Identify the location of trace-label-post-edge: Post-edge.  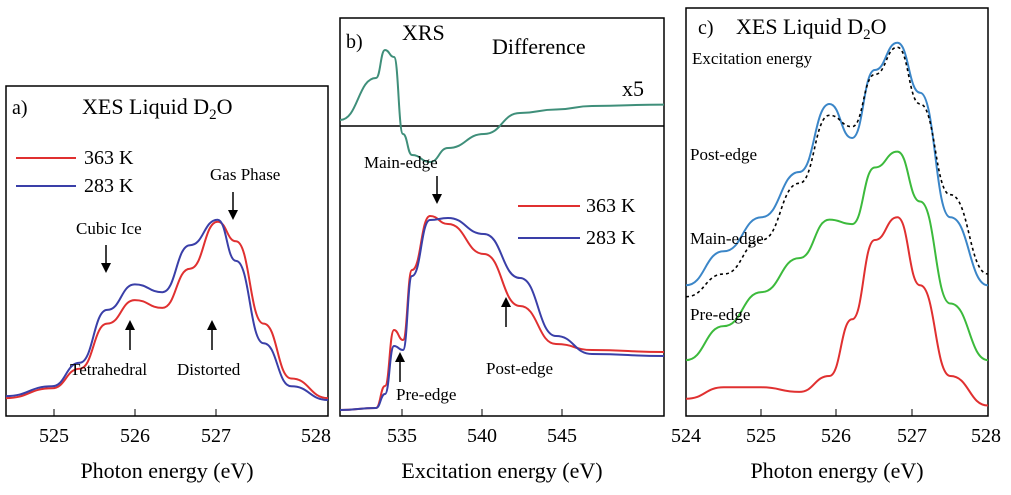
(723, 154).